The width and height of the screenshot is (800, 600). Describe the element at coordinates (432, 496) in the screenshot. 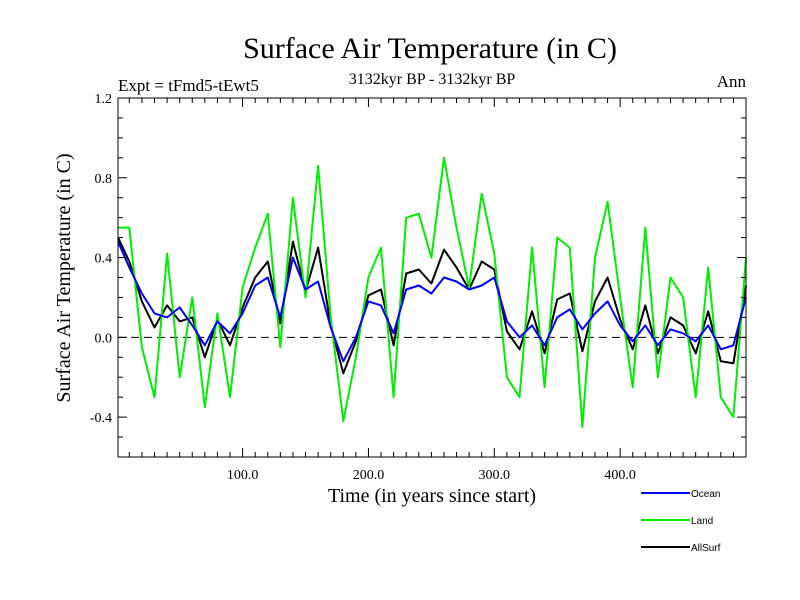

I see `x-axis-label: Time (in years since start)` at that location.